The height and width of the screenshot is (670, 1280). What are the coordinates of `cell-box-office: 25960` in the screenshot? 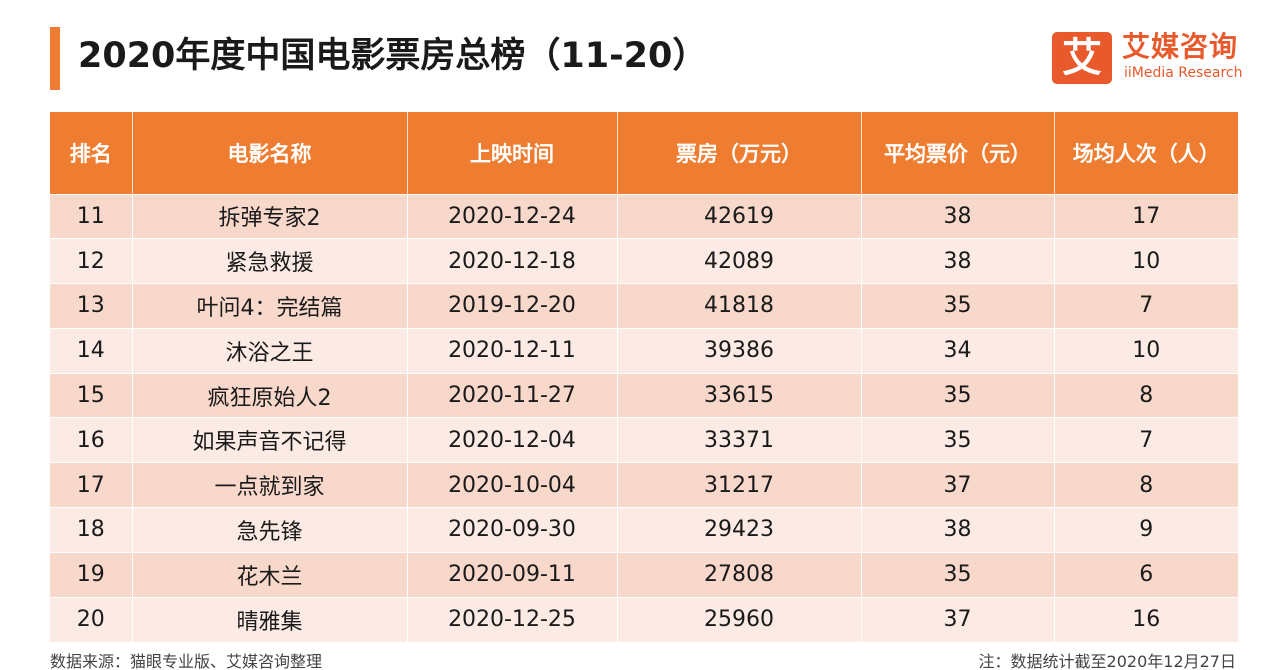 It's located at (739, 619).